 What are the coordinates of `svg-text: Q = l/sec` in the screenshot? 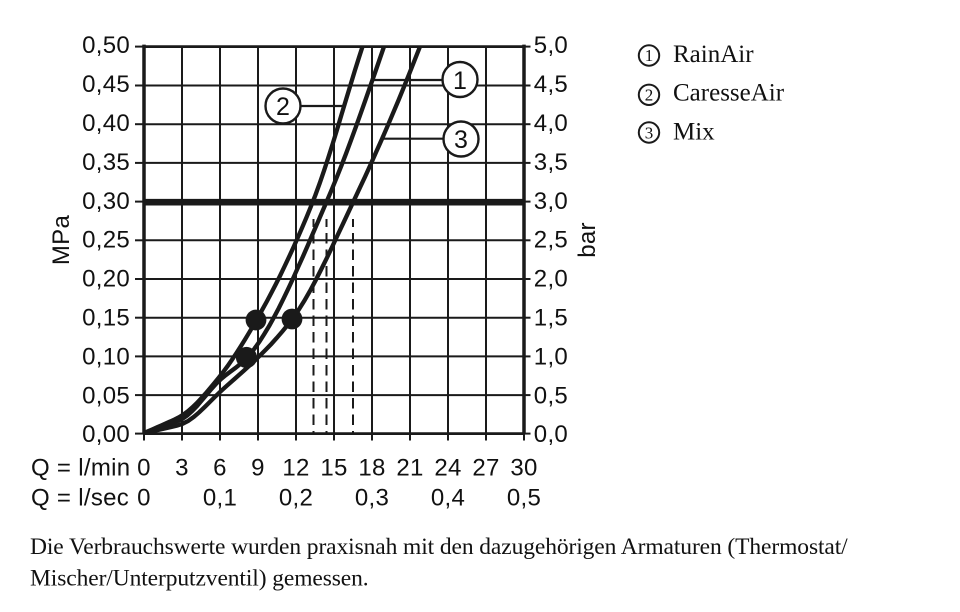 It's located at (80, 497).